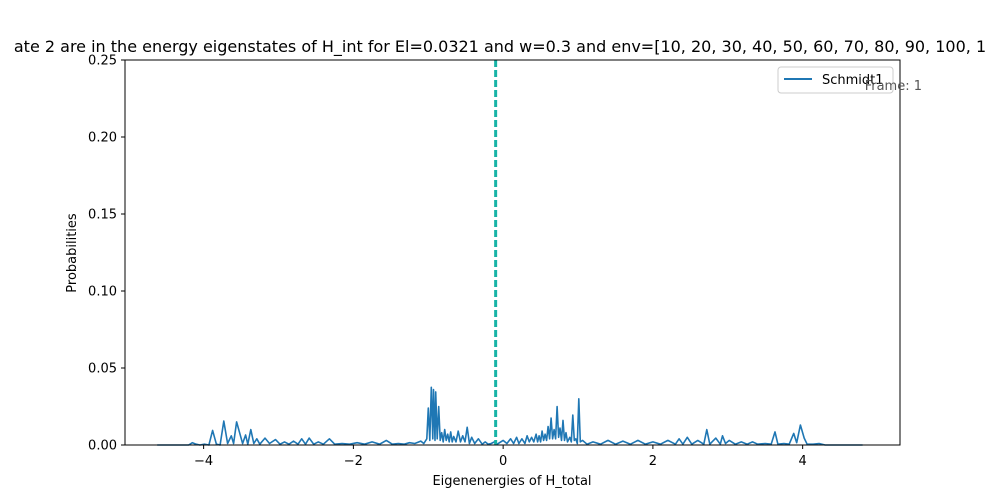  I want to click on legend-label: Schmidt1, so click(853, 80).